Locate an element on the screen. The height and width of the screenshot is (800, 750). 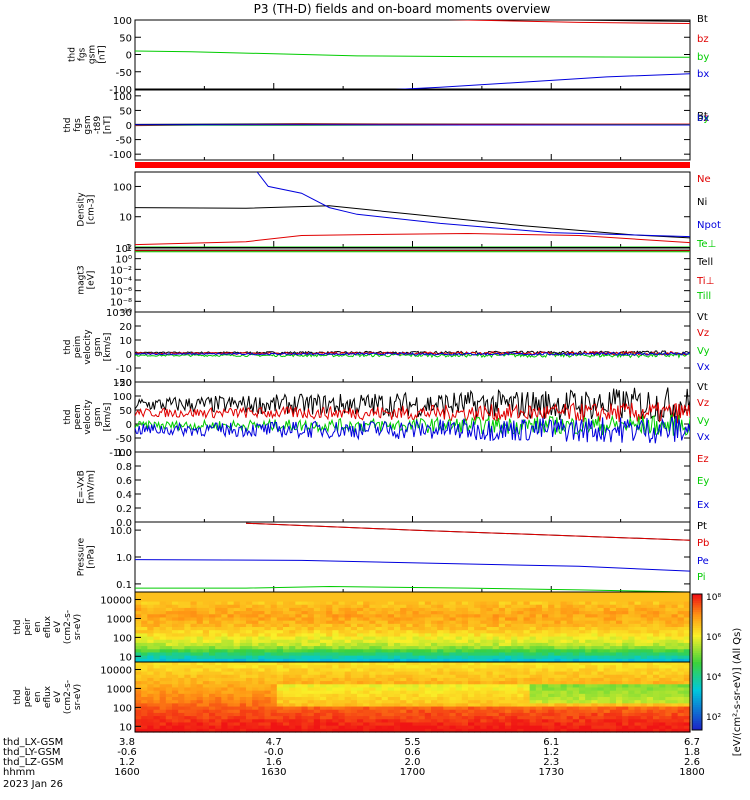
y-tick-label: -100 is located at coordinates (120, 453).